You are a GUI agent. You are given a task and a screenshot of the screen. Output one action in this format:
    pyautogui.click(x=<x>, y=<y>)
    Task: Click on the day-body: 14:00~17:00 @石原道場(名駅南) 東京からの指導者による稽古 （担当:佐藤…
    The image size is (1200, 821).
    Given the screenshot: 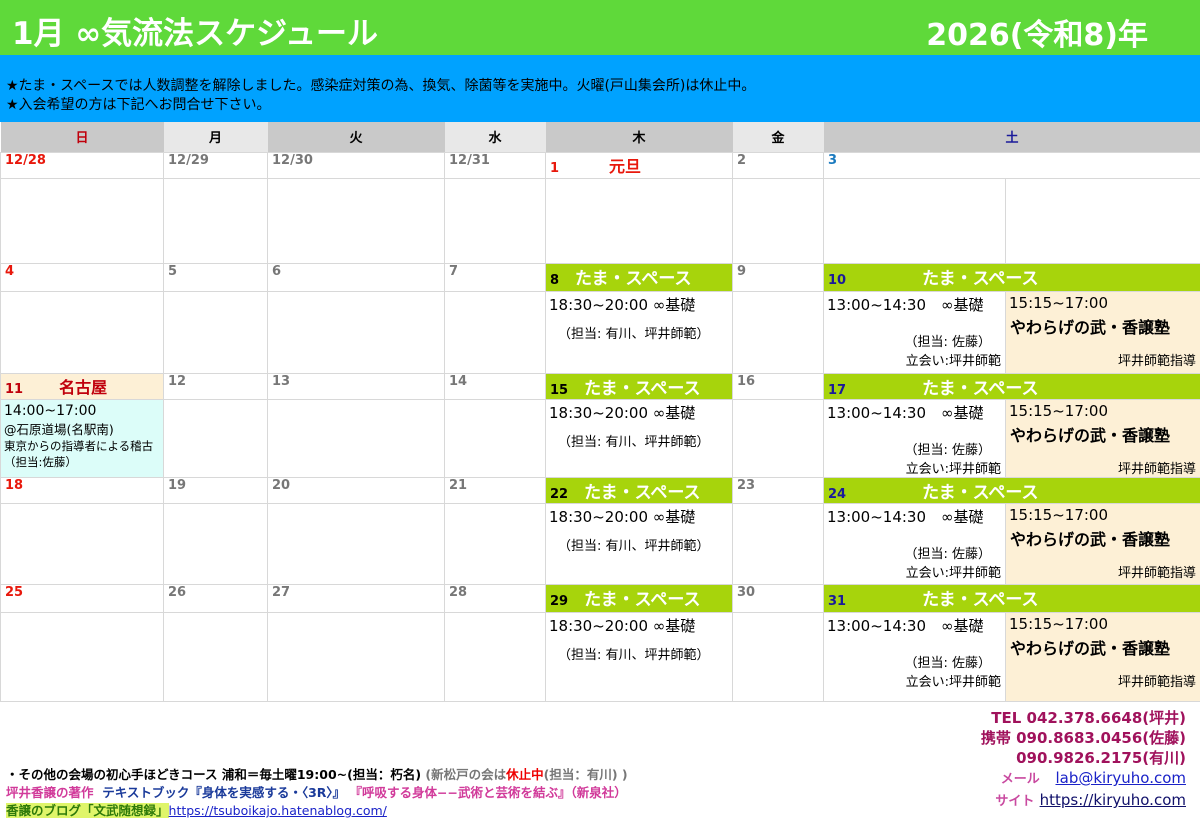 What is the action you would take?
    pyautogui.click(x=82, y=438)
    